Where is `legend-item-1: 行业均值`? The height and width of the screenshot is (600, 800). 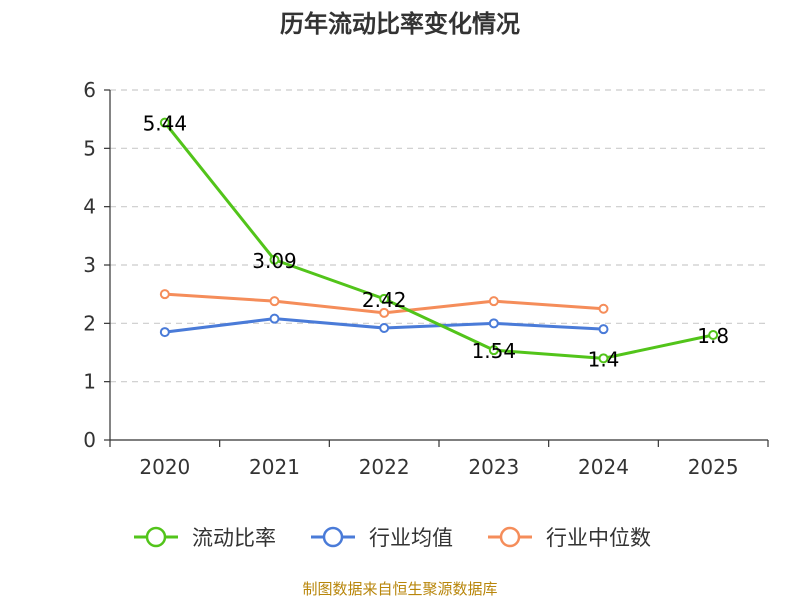 legend-item-1: 行业均值 is located at coordinates (382, 538).